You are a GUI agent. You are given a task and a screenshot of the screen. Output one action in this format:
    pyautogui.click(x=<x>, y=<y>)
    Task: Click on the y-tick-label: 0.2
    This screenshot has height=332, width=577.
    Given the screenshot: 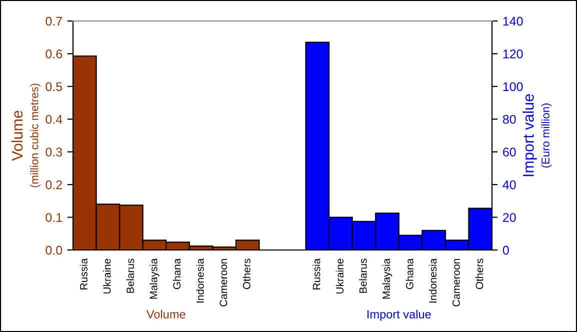 What is the action you would take?
    pyautogui.click(x=54, y=185)
    